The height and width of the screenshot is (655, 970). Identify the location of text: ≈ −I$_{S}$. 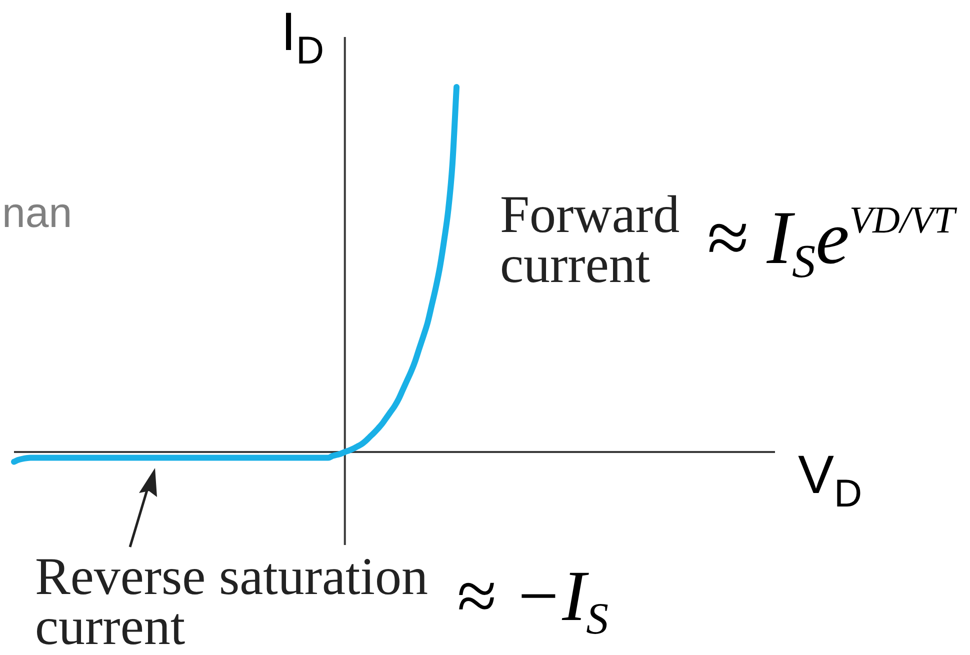
(532, 600).